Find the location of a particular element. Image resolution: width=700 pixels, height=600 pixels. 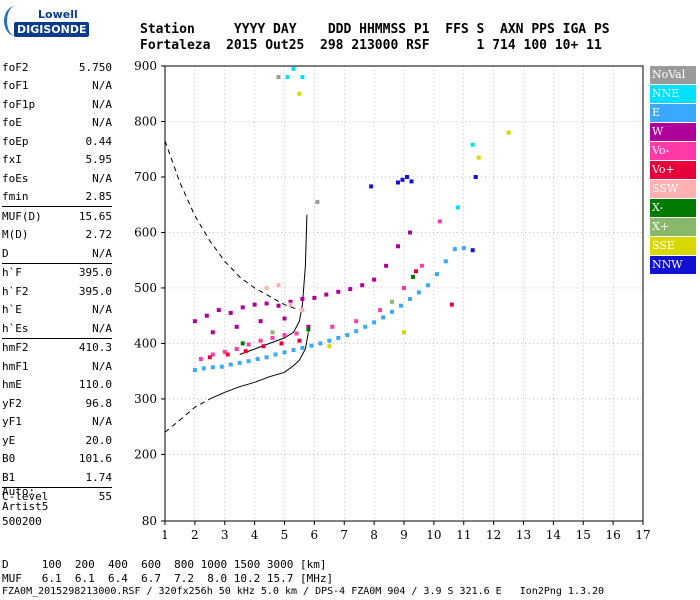

y-tick-label: 400 is located at coordinates (145, 343).